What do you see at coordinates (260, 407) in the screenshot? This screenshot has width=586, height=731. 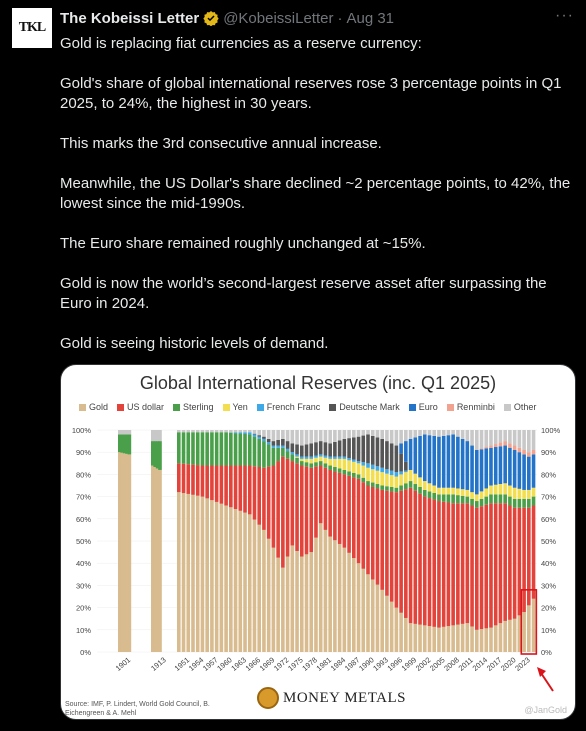 I see `legend-swatch` at bounding box center [260, 407].